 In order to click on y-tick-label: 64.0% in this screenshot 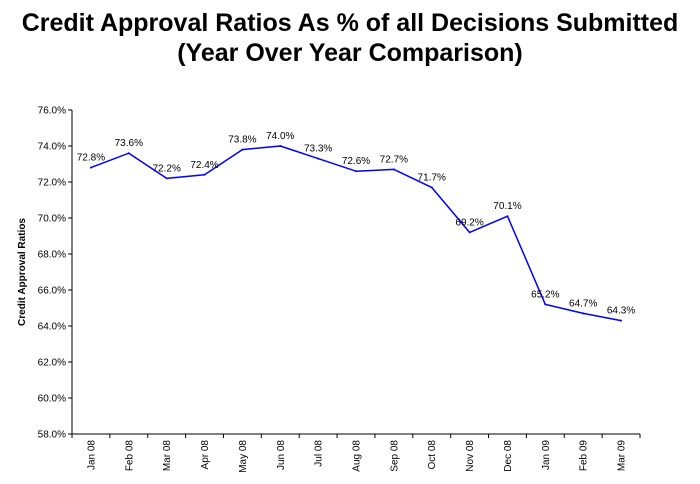, I will do `click(52, 327)`.